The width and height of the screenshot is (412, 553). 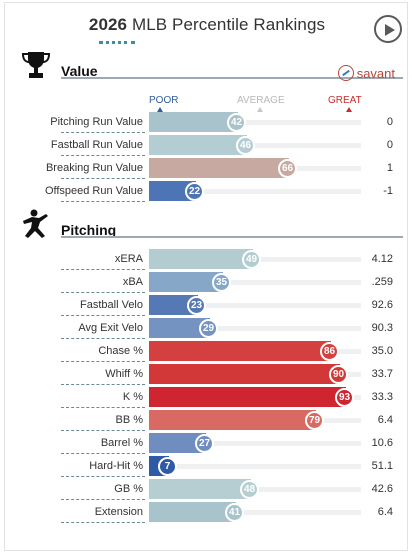 I want to click on metric-value: 51.1, so click(x=382, y=466).